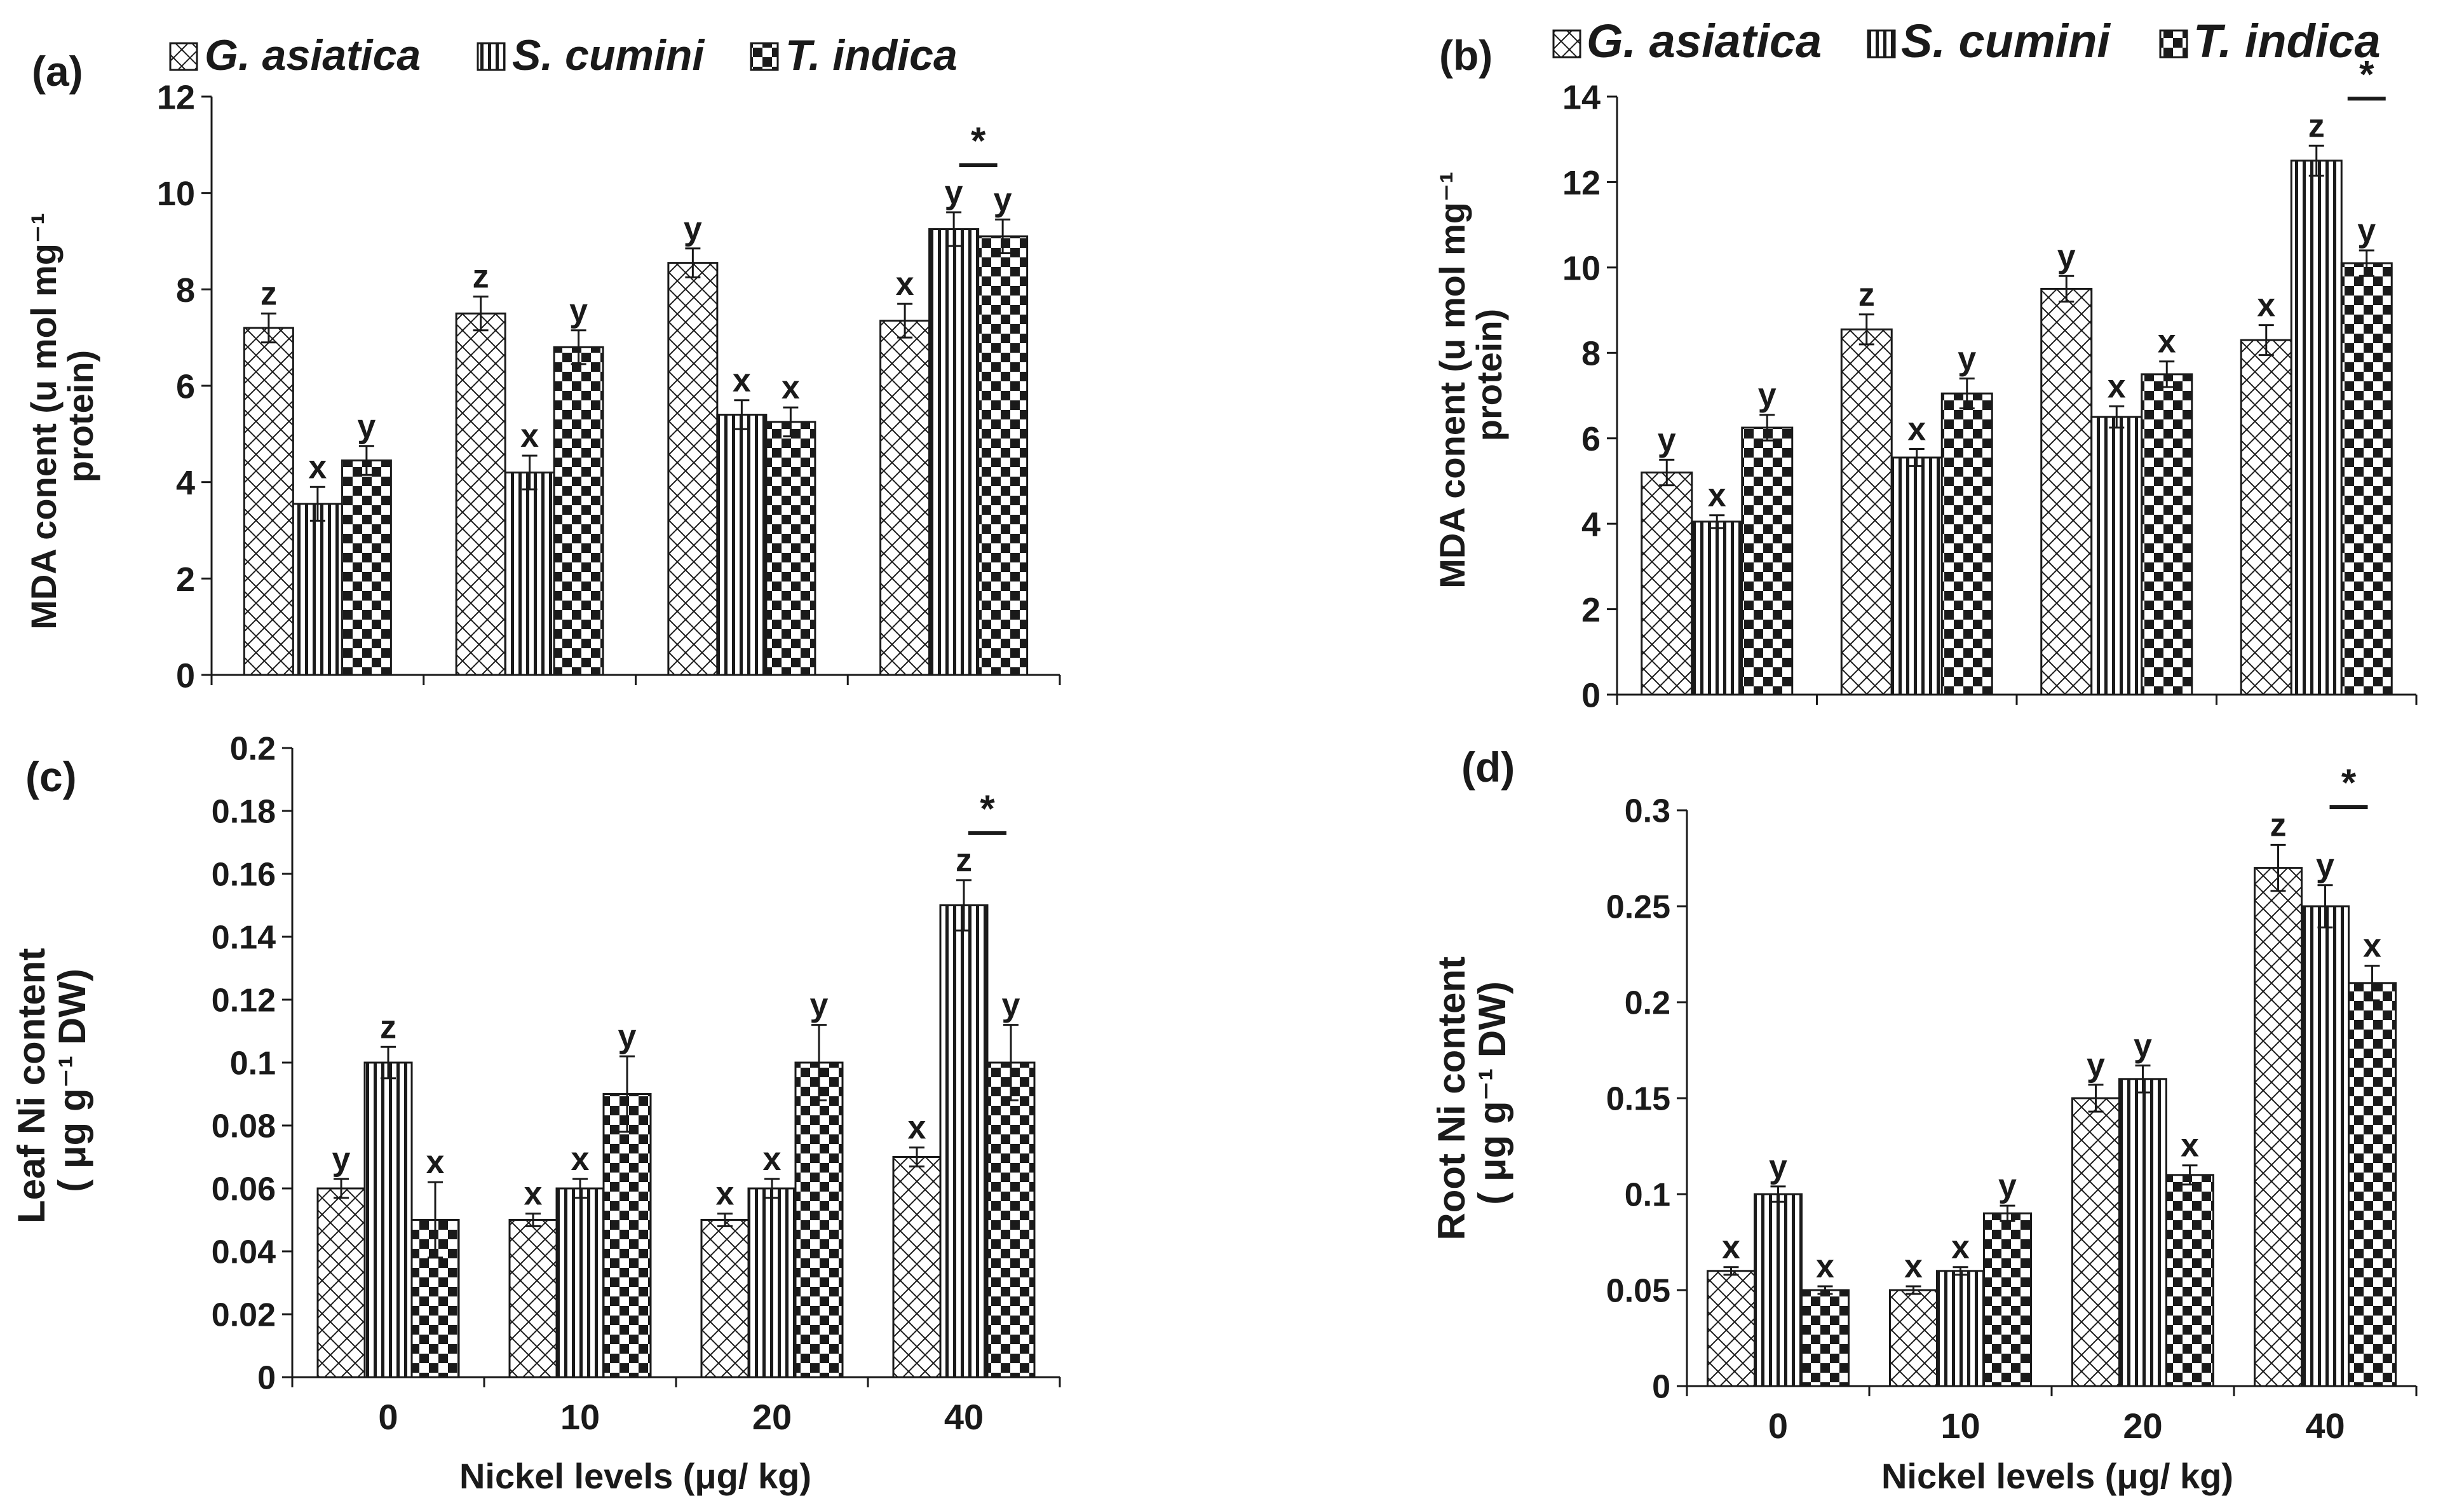  What do you see at coordinates (2174, 43) in the screenshot?
I see `legend-swatch-t-indica` at bounding box center [2174, 43].